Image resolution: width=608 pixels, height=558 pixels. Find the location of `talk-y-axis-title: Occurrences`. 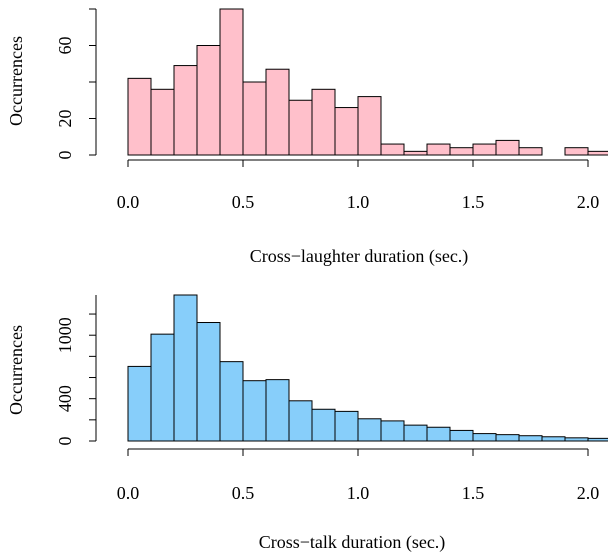

talk-y-axis-title: Occurrences is located at coordinates (16, 370).